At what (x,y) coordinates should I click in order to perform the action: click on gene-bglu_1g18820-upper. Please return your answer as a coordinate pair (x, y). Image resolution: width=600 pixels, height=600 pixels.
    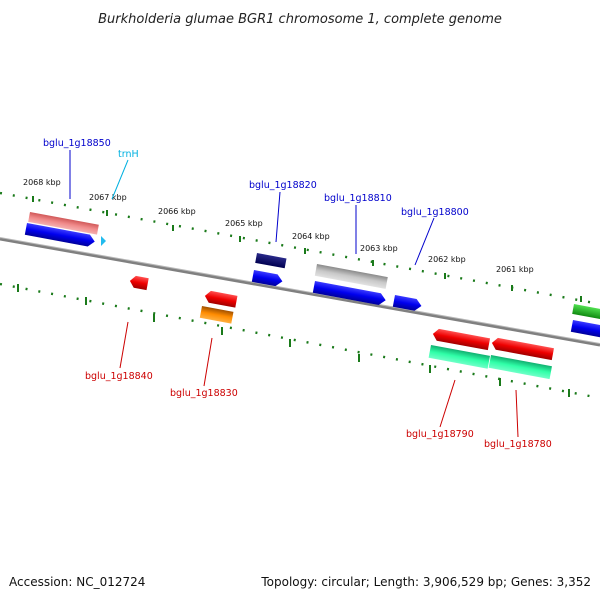
    Looking at the image, I should click on (271, 260).